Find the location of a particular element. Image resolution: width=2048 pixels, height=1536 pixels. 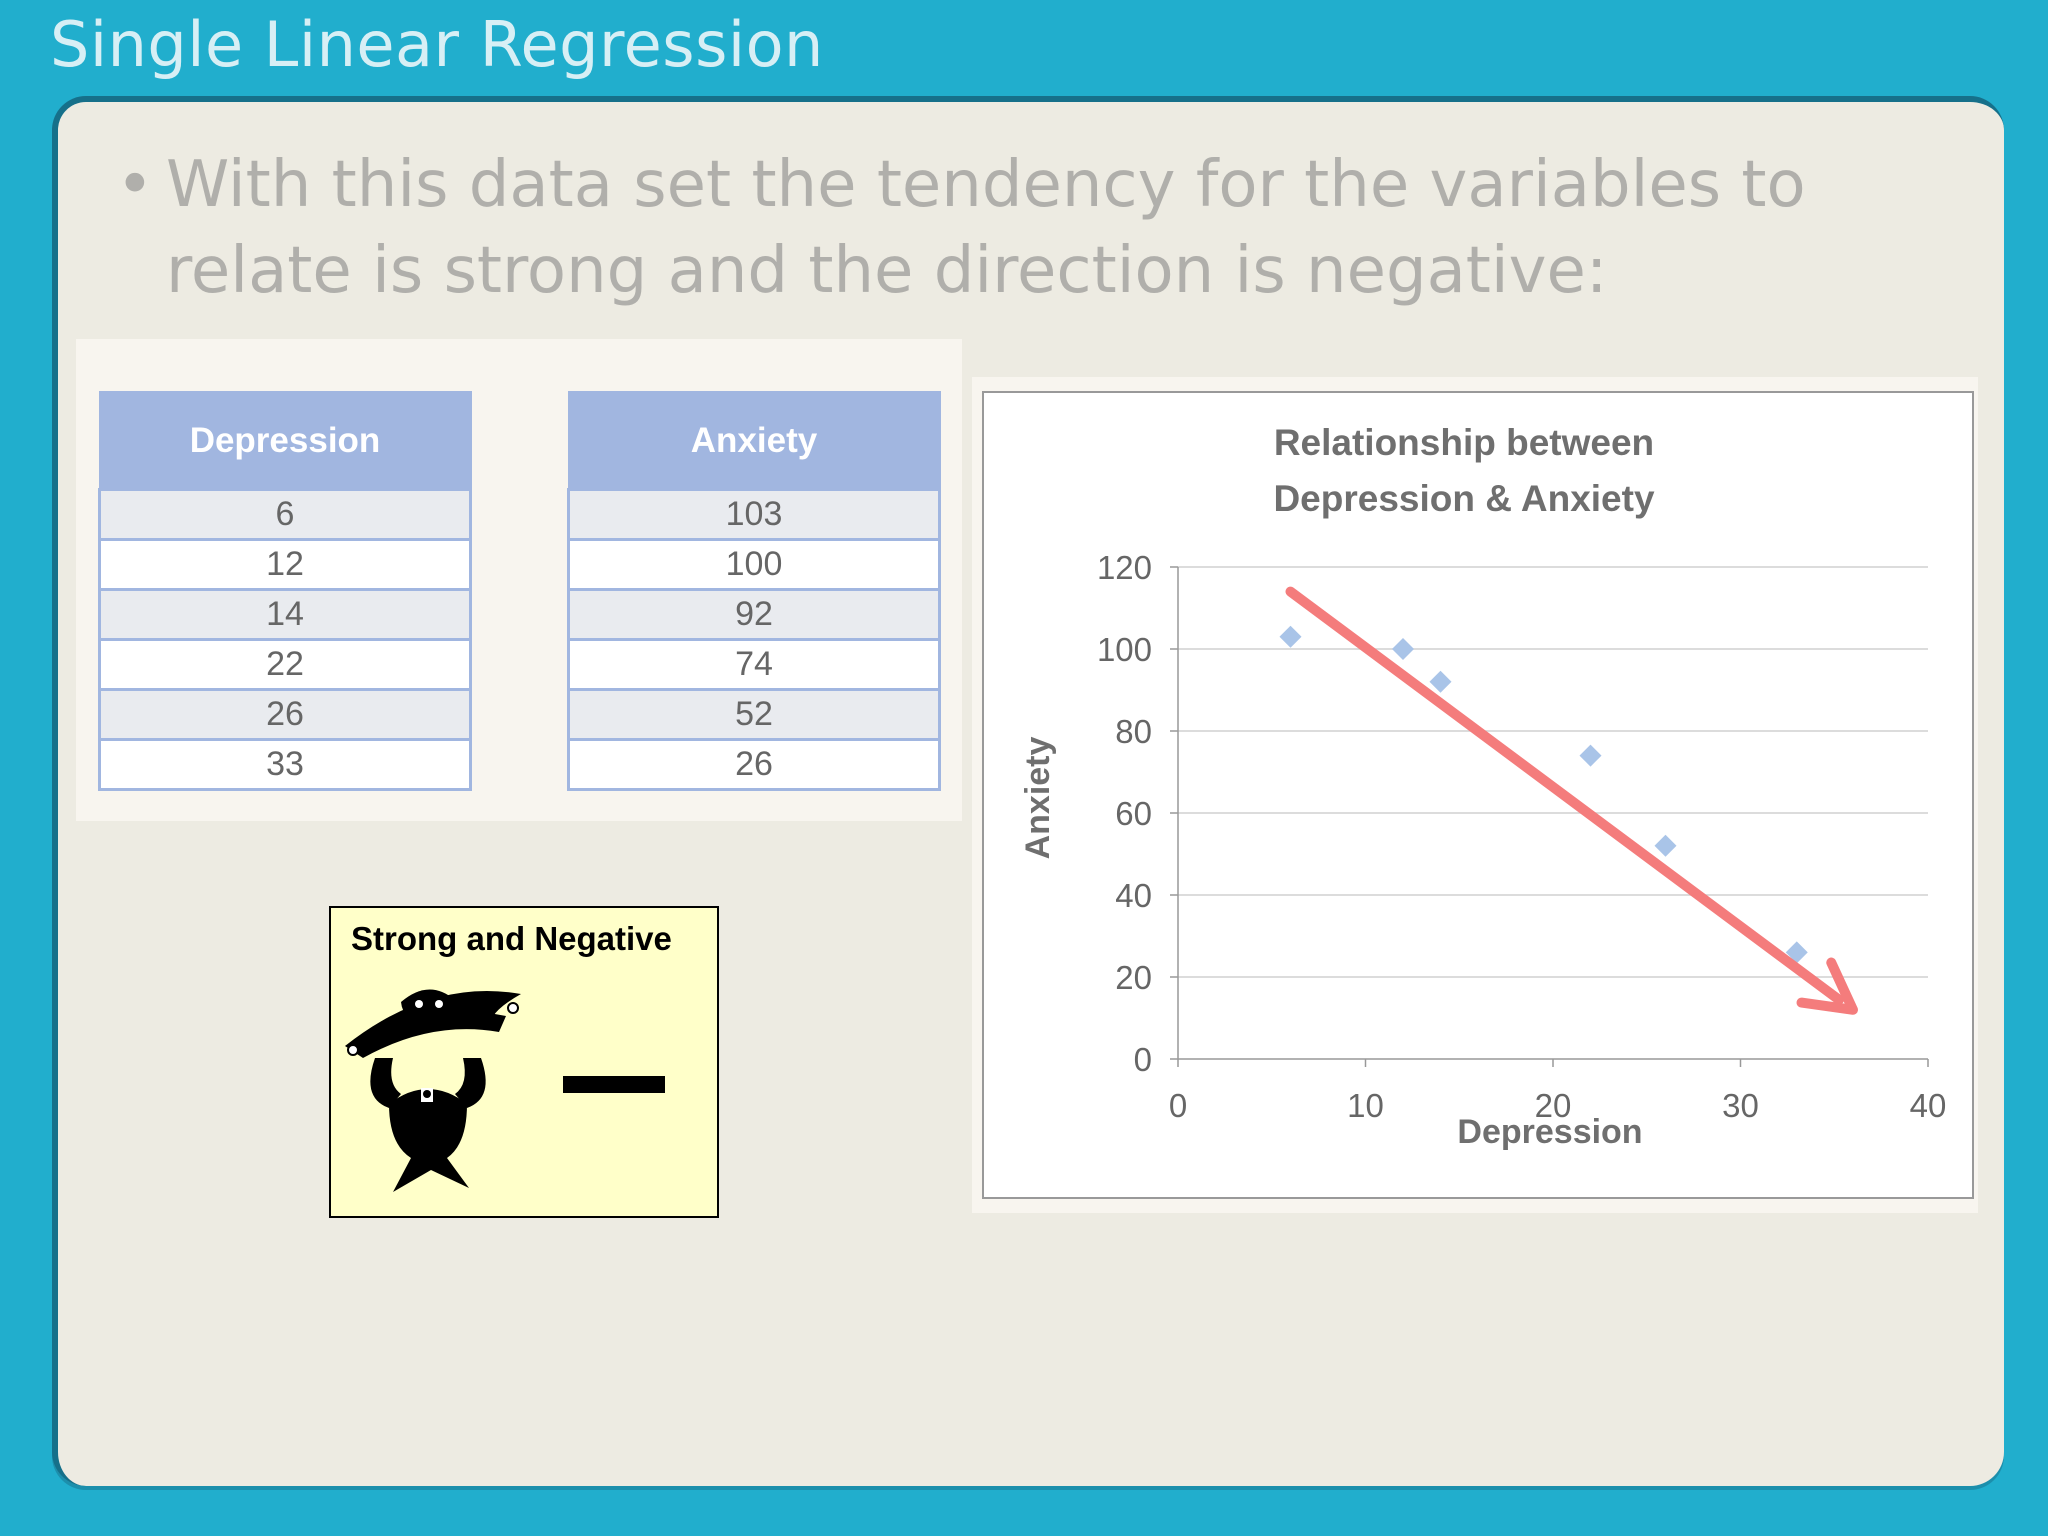

minus-sign-icon is located at coordinates (614, 1084).